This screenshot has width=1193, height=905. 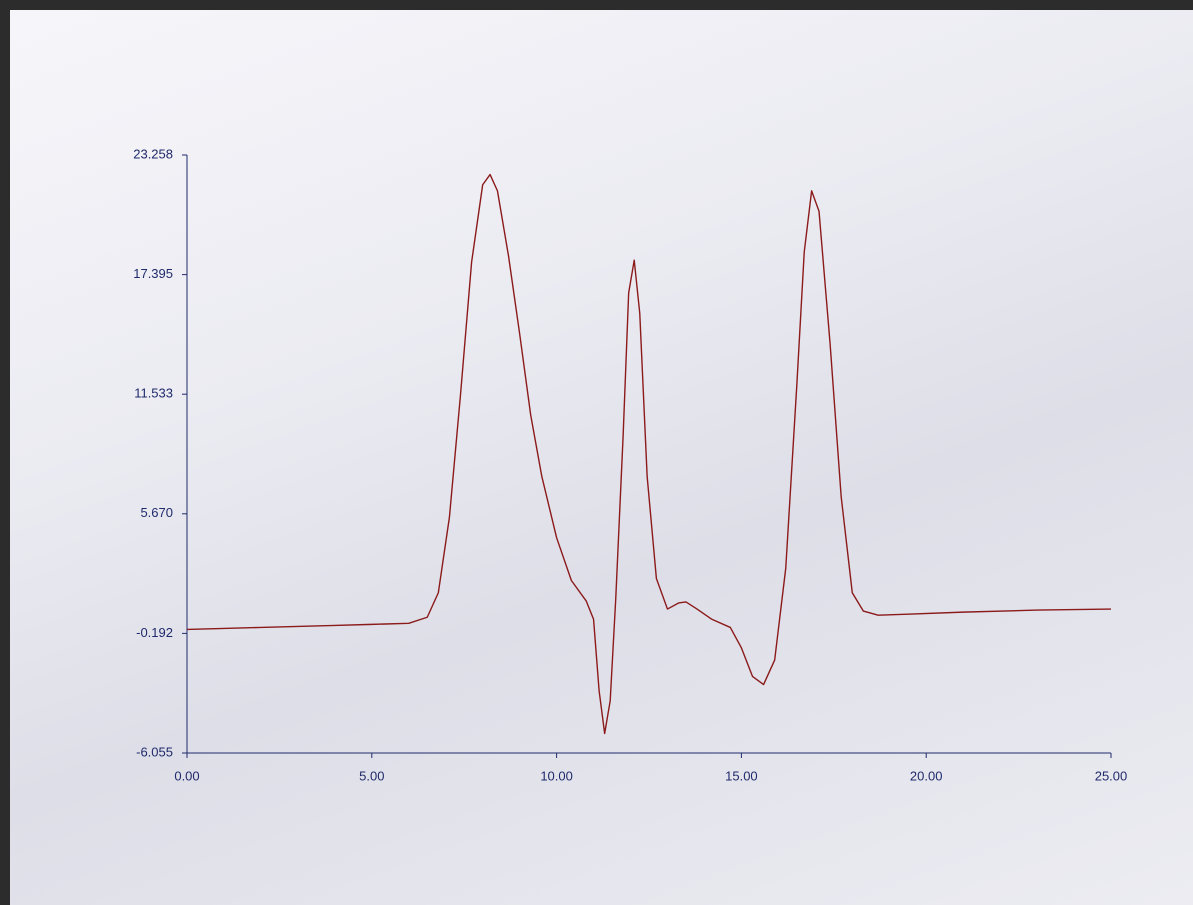 What do you see at coordinates (186, 775) in the screenshot?
I see `x-tick-label: 0.00` at bounding box center [186, 775].